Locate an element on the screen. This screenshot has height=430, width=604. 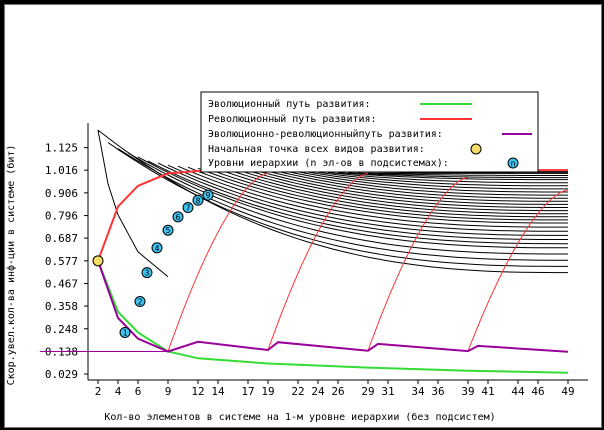
x-tick-label: 46 is located at coordinates (537, 391).